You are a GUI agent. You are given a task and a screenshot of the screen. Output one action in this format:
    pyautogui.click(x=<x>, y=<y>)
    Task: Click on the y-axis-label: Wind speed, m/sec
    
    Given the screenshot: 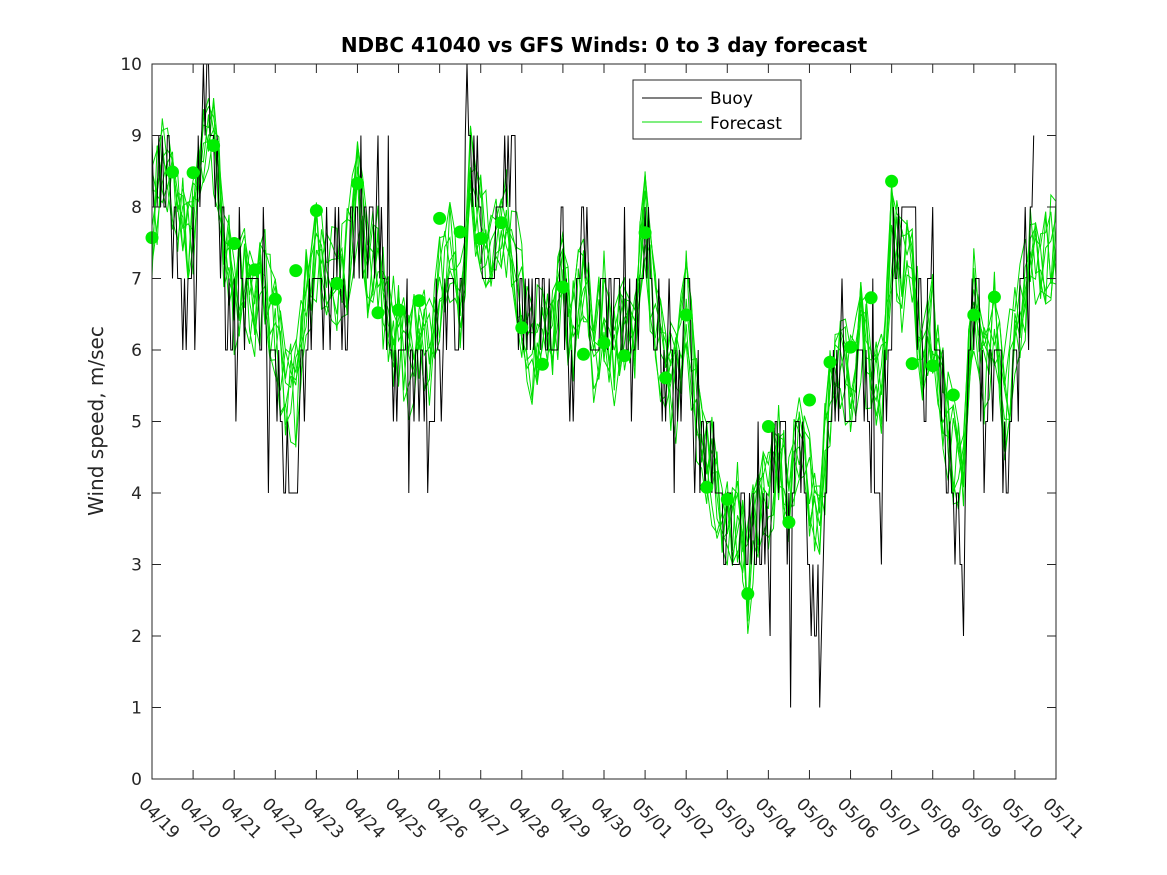 What is the action you would take?
    pyautogui.click(x=96, y=421)
    